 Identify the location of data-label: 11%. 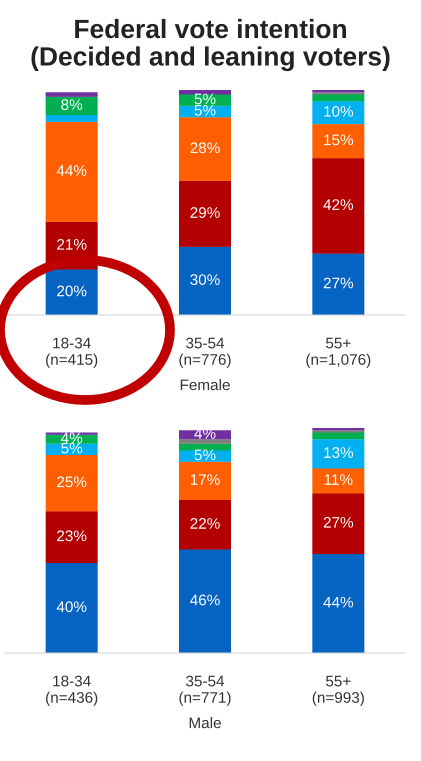
(338, 479).